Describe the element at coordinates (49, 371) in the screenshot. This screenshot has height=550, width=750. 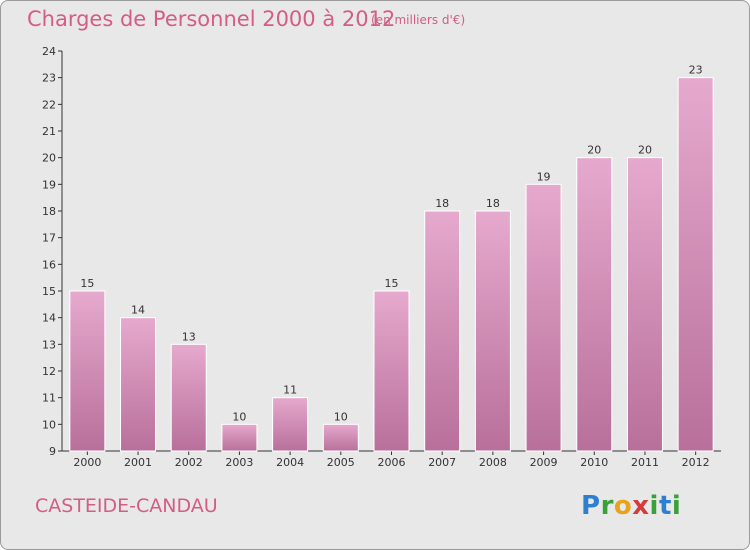
I see `y-tick-label: 12` at that location.